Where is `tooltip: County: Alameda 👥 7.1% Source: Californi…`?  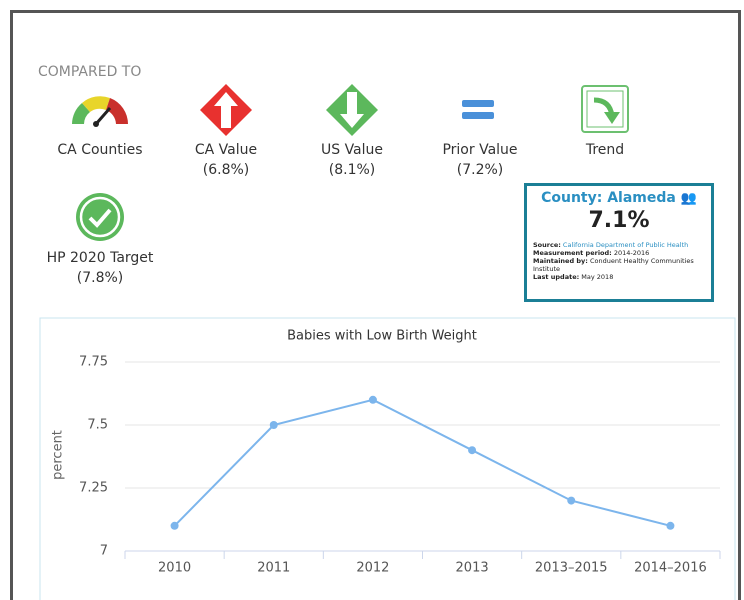
tooltip: County: Alameda 👥 7.1% Source: Californi… is located at coordinates (619, 242).